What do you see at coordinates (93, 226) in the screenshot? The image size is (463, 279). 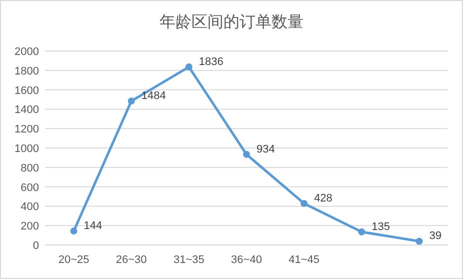 I see `data-label: 144` at bounding box center [93, 226].